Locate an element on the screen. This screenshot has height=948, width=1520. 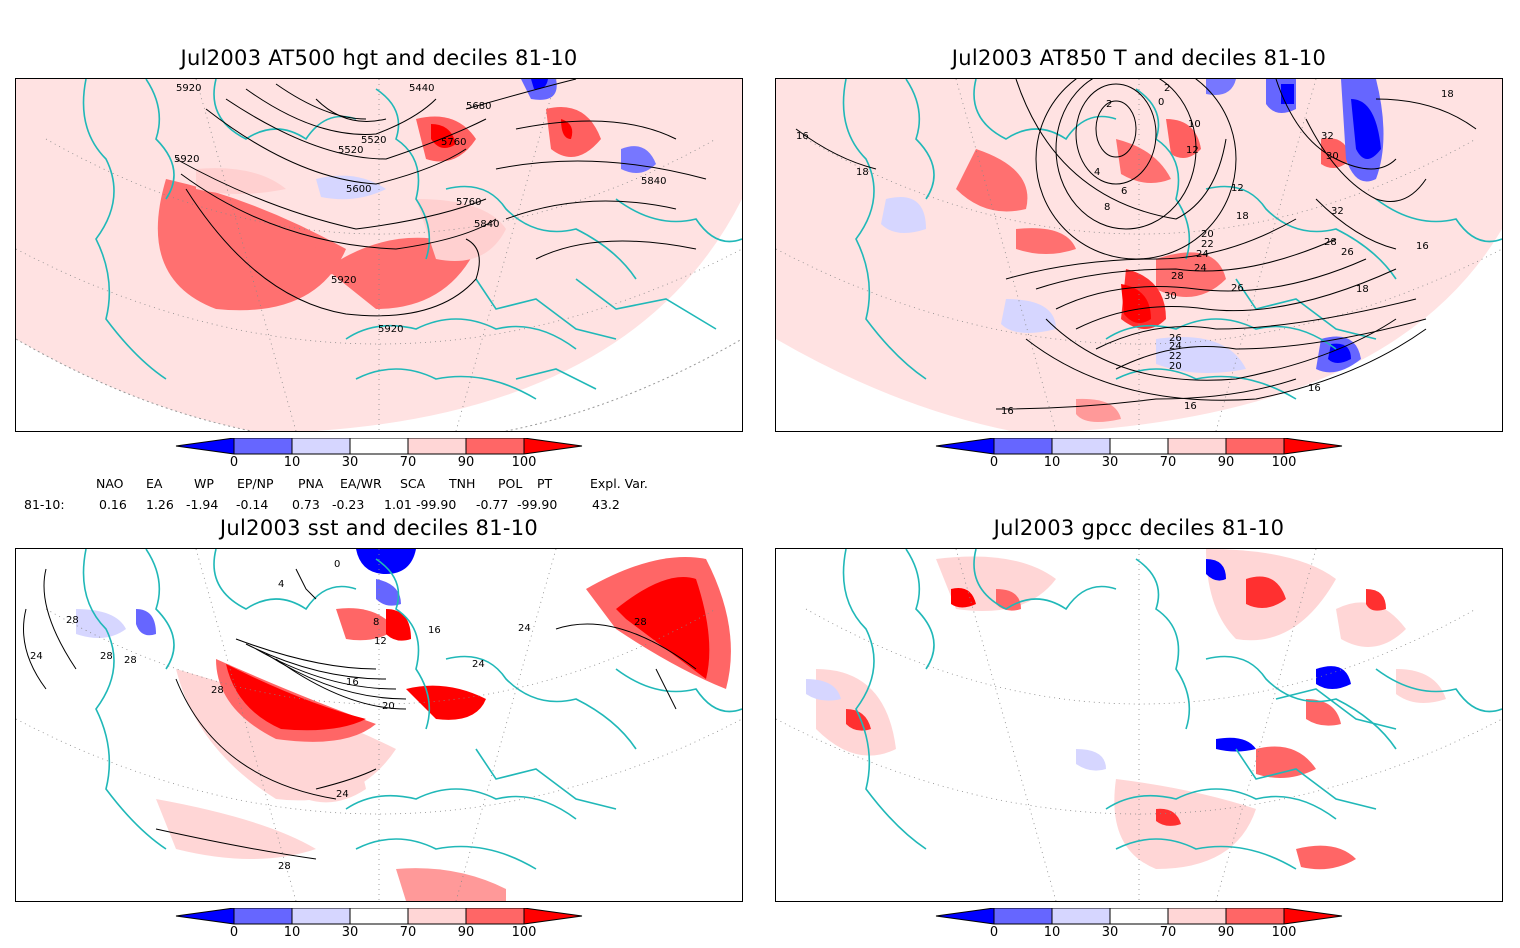
contour-label: 18 is located at coordinates (1447, 94).